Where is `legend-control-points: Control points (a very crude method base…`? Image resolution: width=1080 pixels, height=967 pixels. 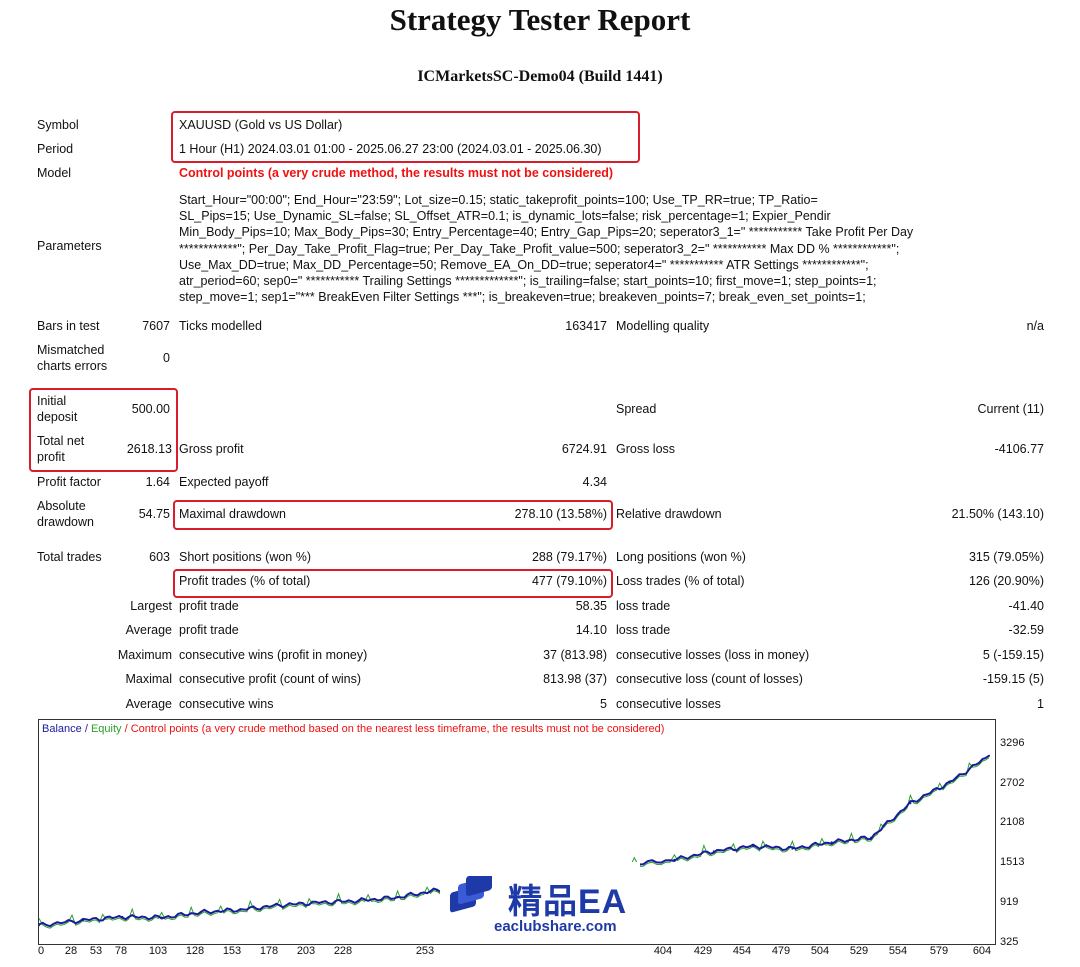
legend-control-points: Control points (a very crude method base… is located at coordinates (397, 729).